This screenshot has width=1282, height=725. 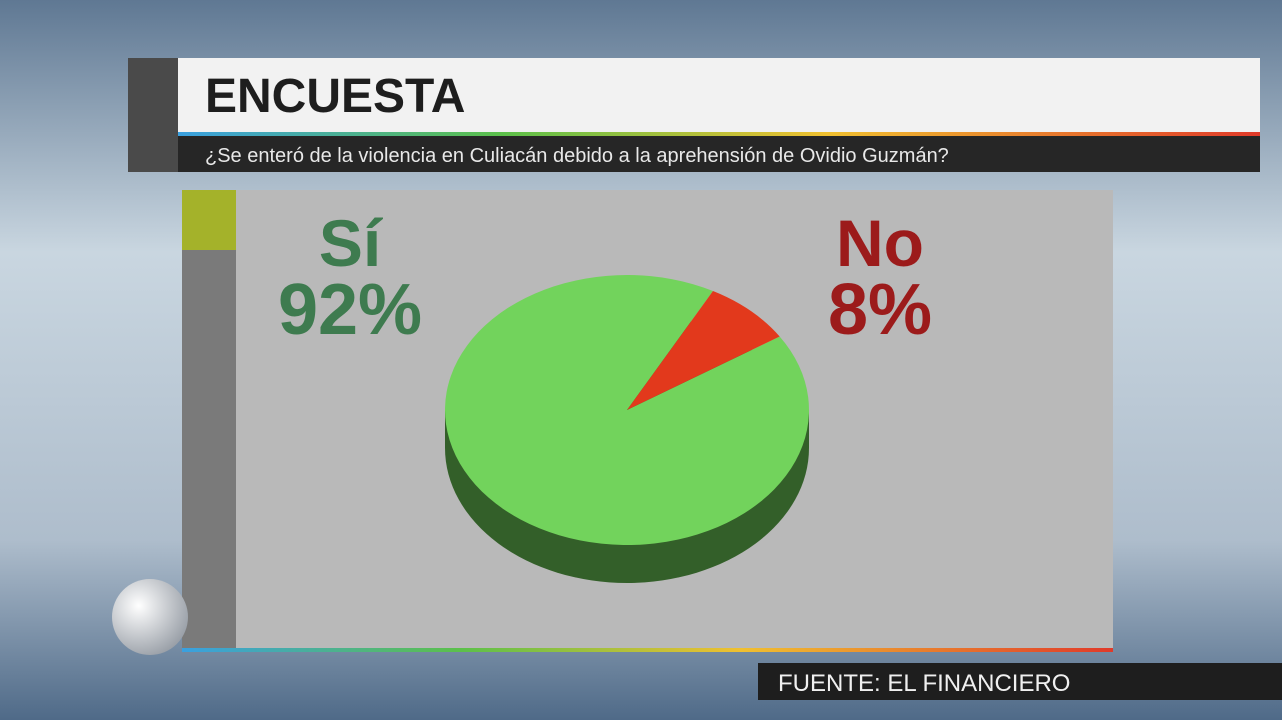 I want to click on panel-strip, so click(x=209, y=419).